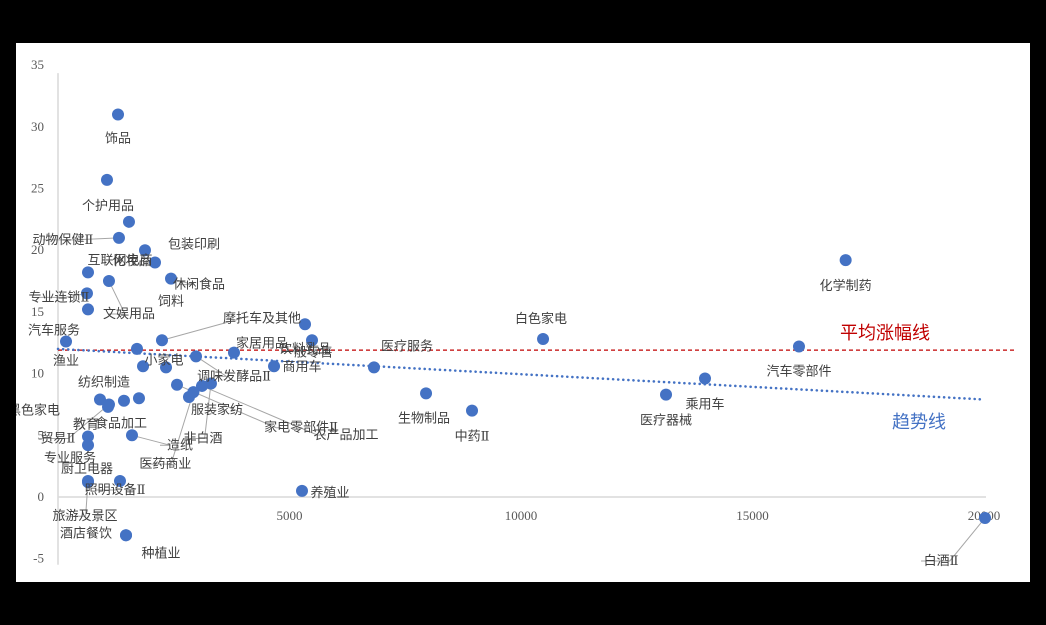 The height and width of the screenshot is (625, 1046). Describe the element at coordinates (302, 367) in the screenshot. I see `point-label: 商用车` at that location.